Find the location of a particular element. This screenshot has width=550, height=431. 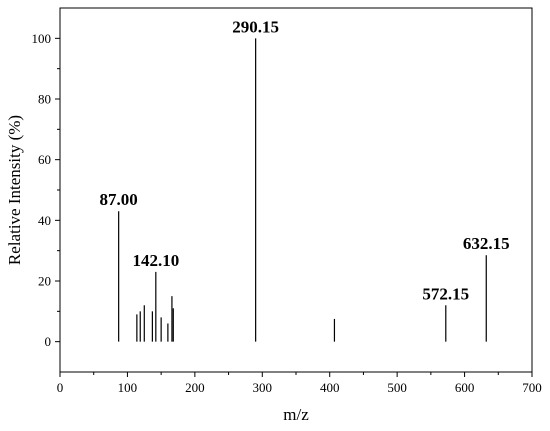

y-axis-label: Relative Intensity (%) is located at coordinates (14, 190).